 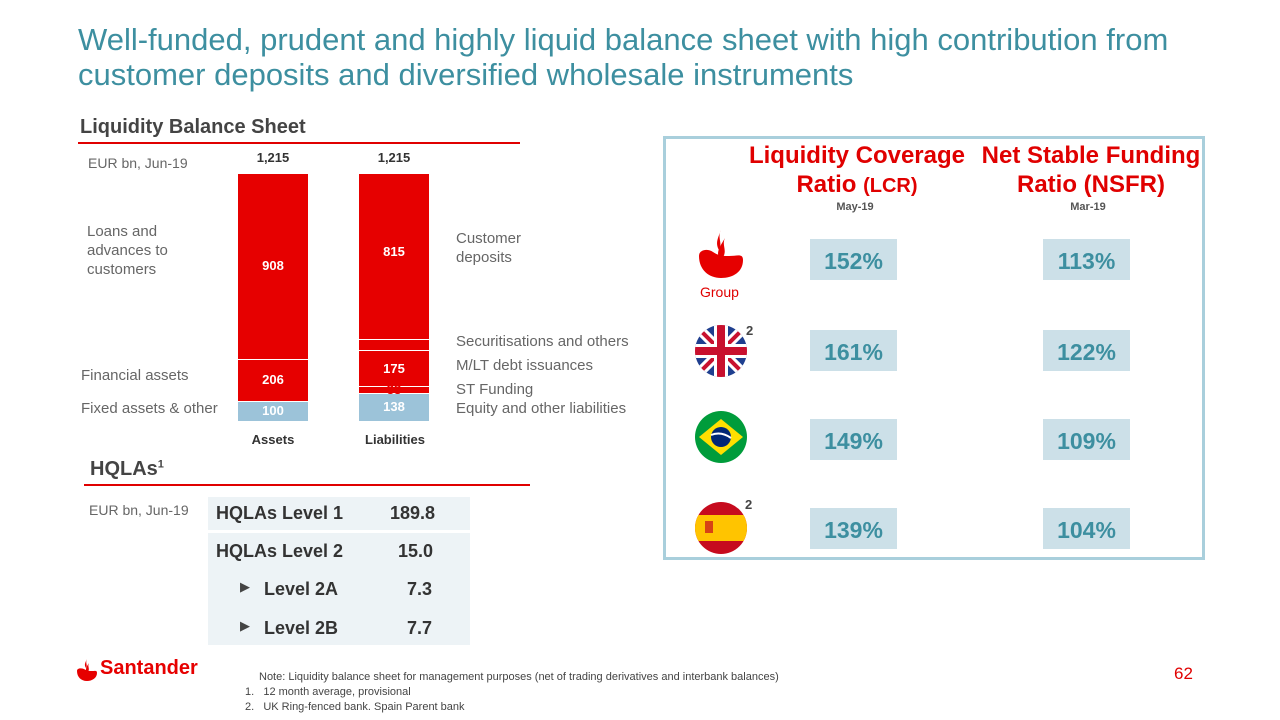 What do you see at coordinates (413, 513) in the screenshot?
I see `hqla-level1-value: 189.8` at bounding box center [413, 513].